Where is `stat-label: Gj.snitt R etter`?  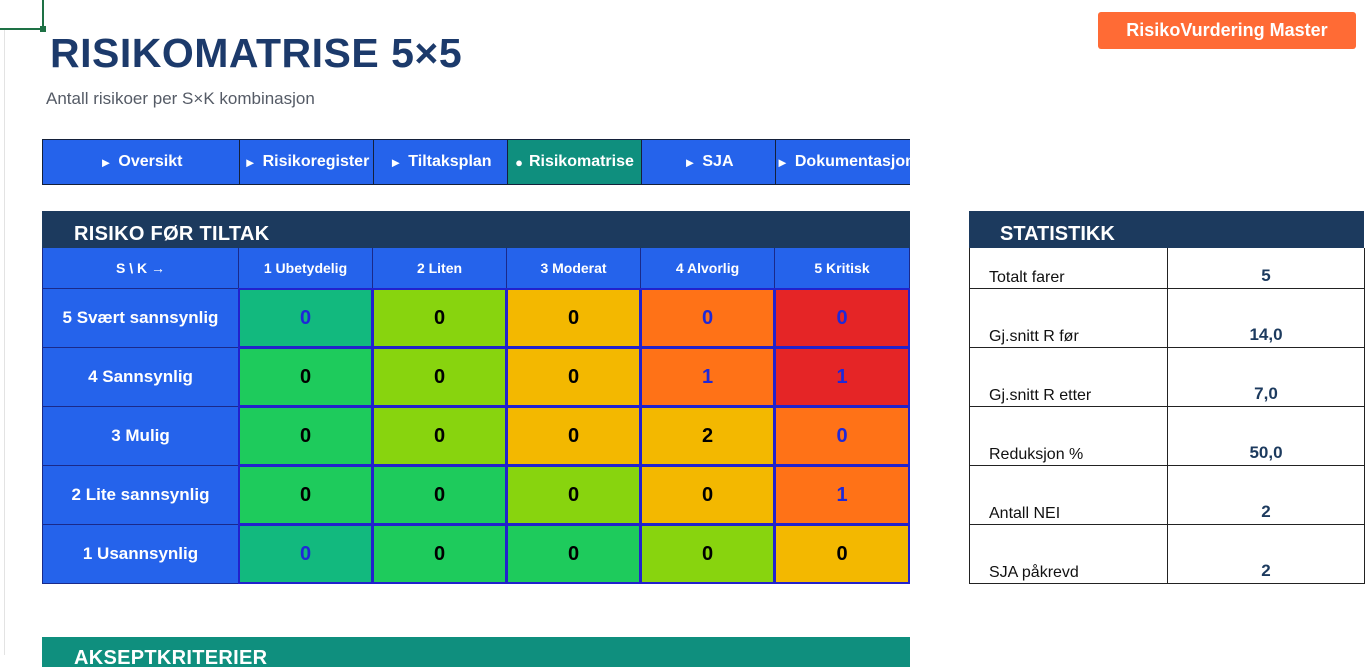
stat-label: Gj.snitt R etter is located at coordinates (1069, 377).